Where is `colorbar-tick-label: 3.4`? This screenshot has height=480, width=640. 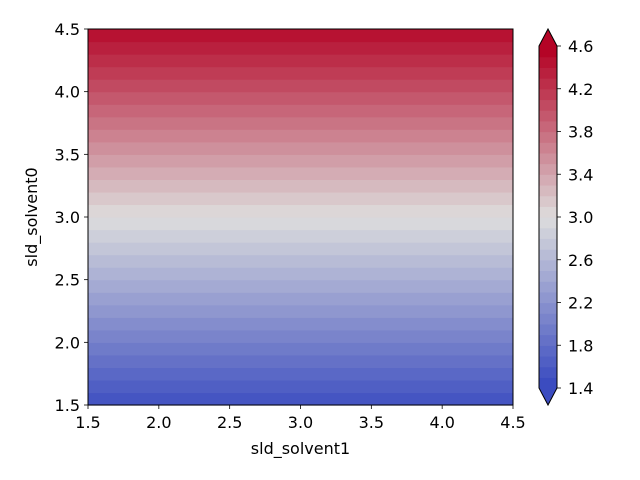
colorbar-tick-label: 3.4 is located at coordinates (580, 174).